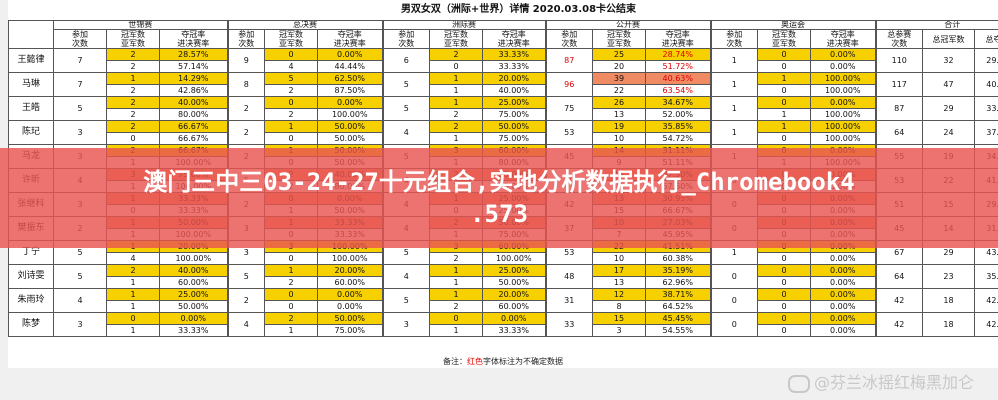  Describe the element at coordinates (619, 66) in the screenshot. I see `runnerup-count: 20` at that location.